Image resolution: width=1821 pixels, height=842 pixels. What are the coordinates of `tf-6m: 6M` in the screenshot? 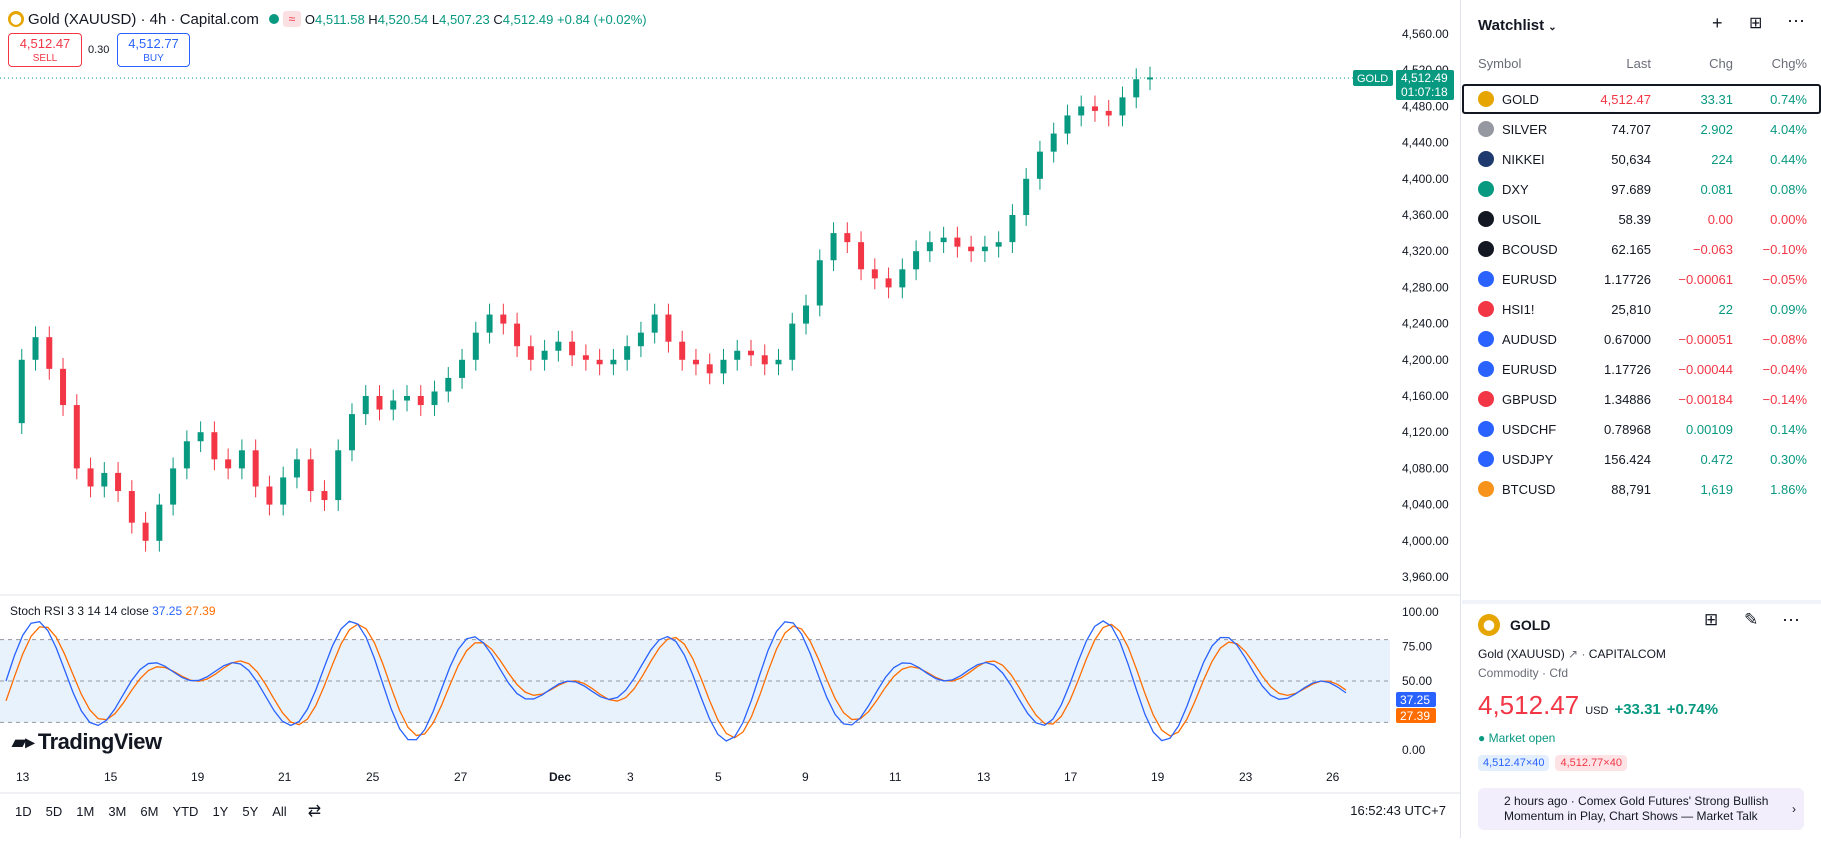 It's located at (149, 811).